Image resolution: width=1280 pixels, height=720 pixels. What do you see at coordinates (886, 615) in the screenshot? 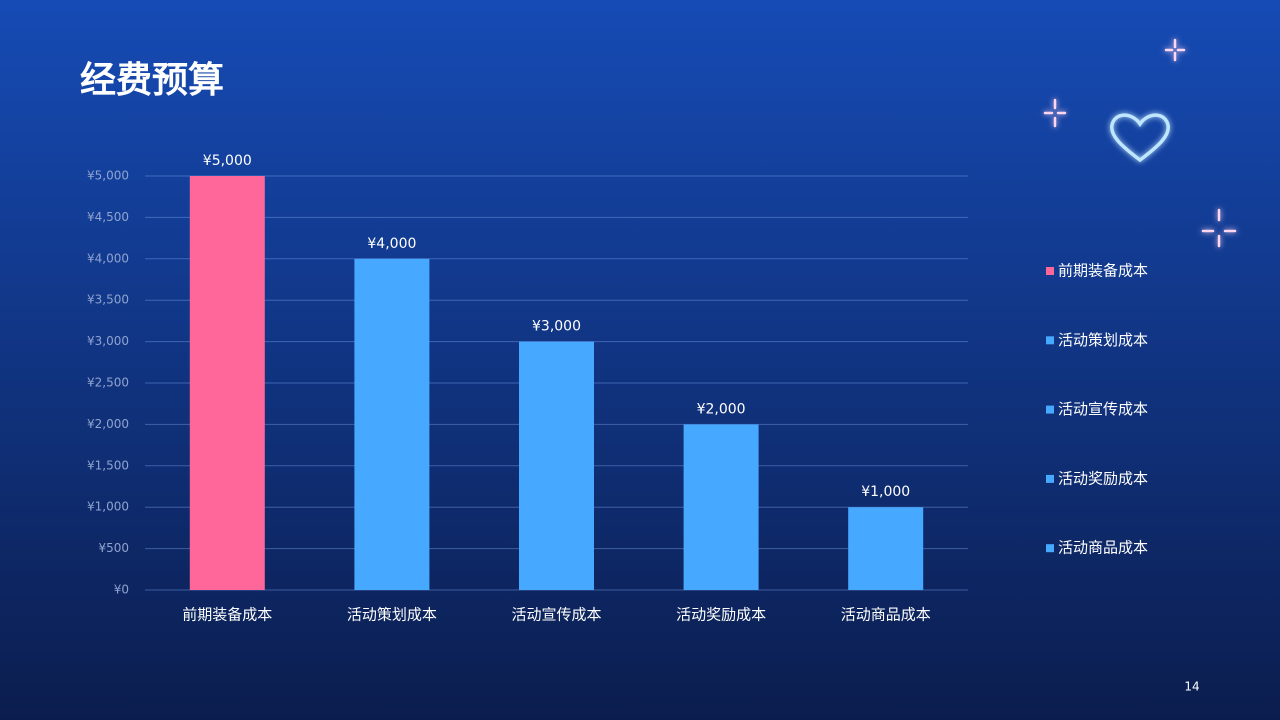
I see `x-tick-label: 活动商品成本` at bounding box center [886, 615].